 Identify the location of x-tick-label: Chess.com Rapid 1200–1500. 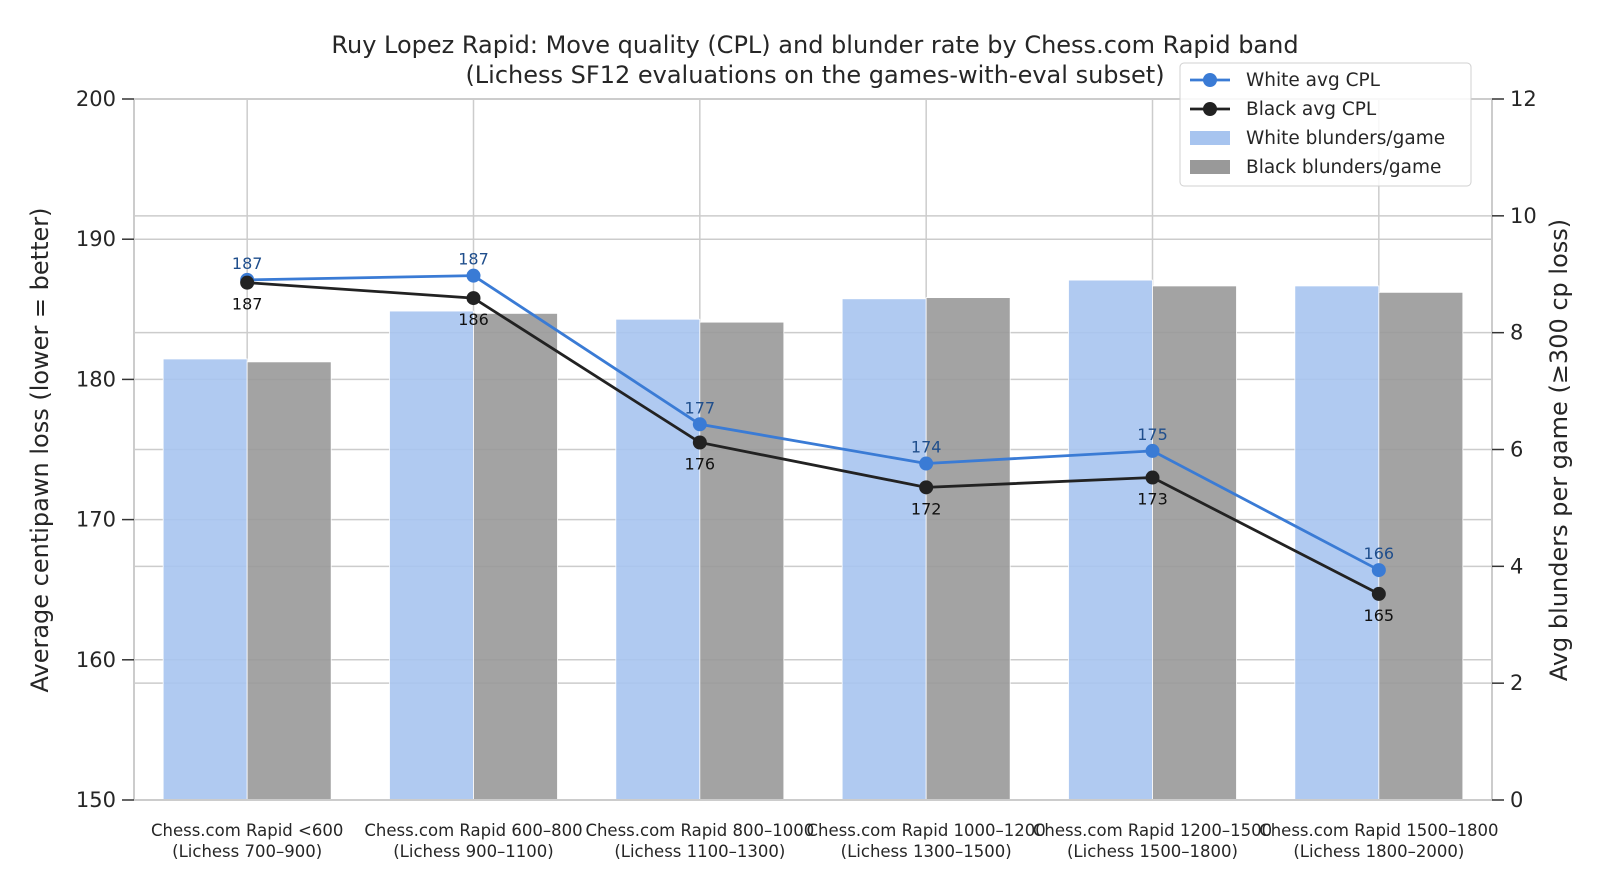
(1152, 830).